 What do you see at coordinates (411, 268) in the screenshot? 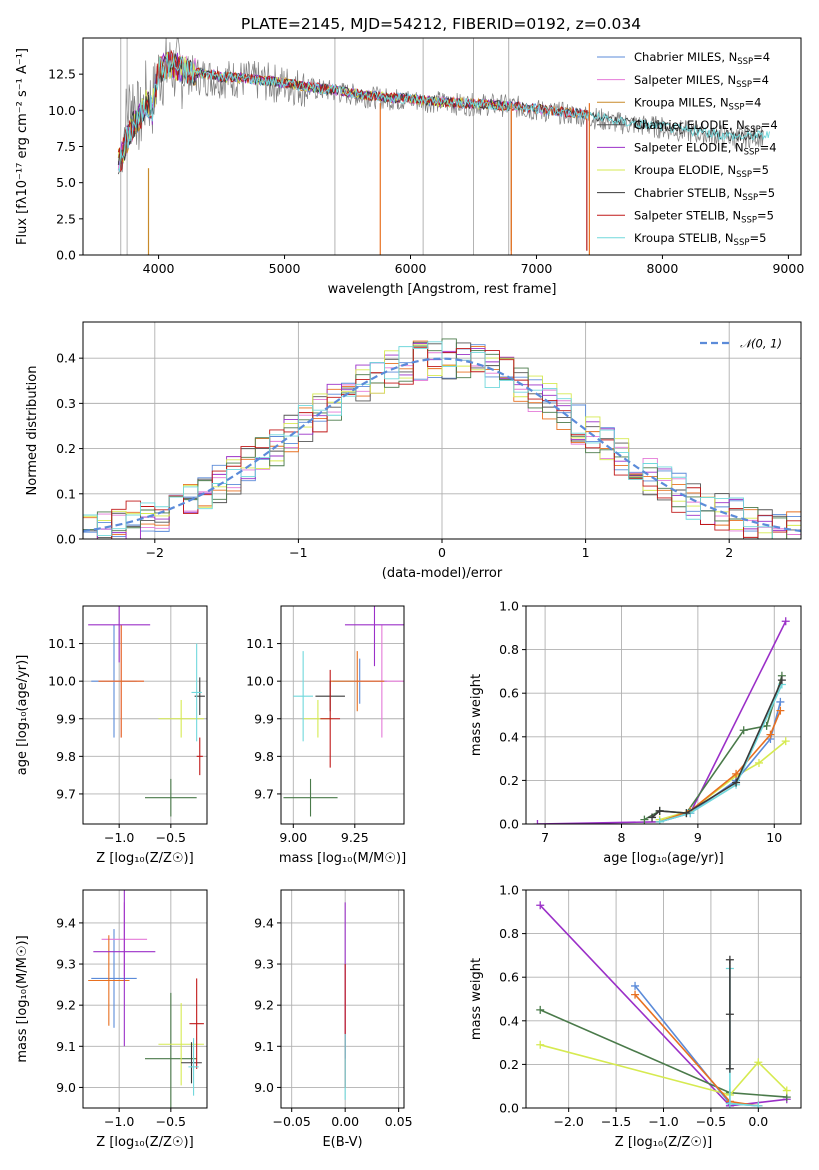
I see `x-tick-label: 6000` at bounding box center [411, 268].